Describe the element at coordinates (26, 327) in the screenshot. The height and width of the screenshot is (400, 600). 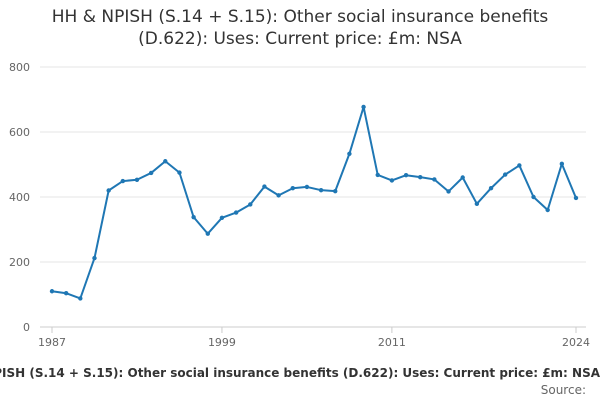
I see `y-tick-label-0: 0` at that location.